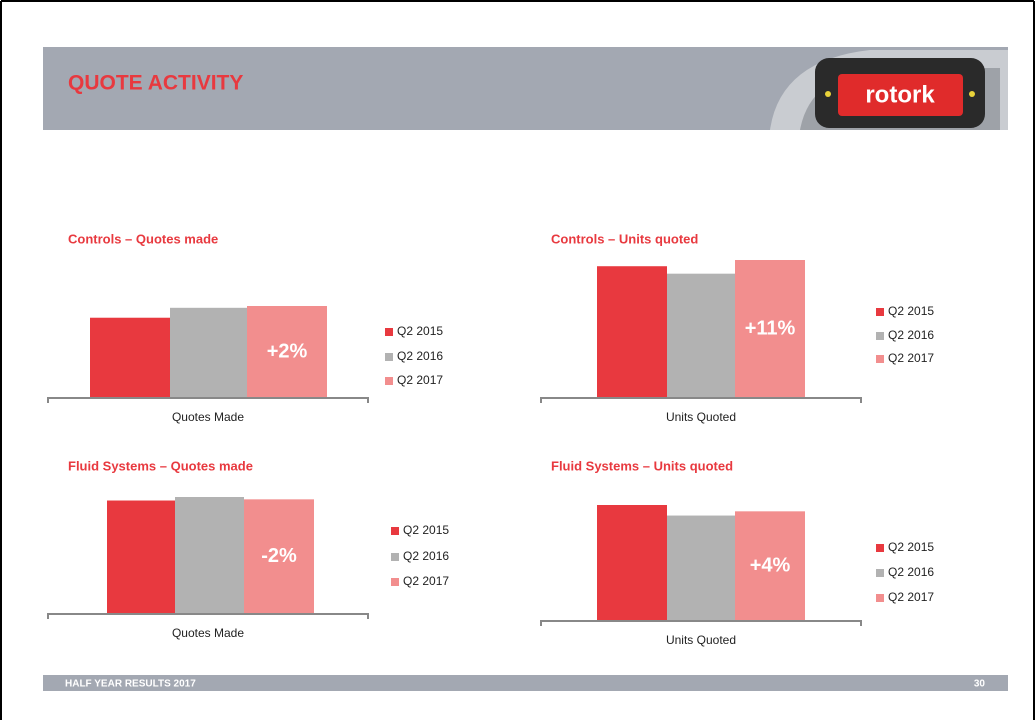 This screenshot has width=1035, height=721. What do you see at coordinates (980, 684) in the screenshot?
I see `page-number: 30` at bounding box center [980, 684].